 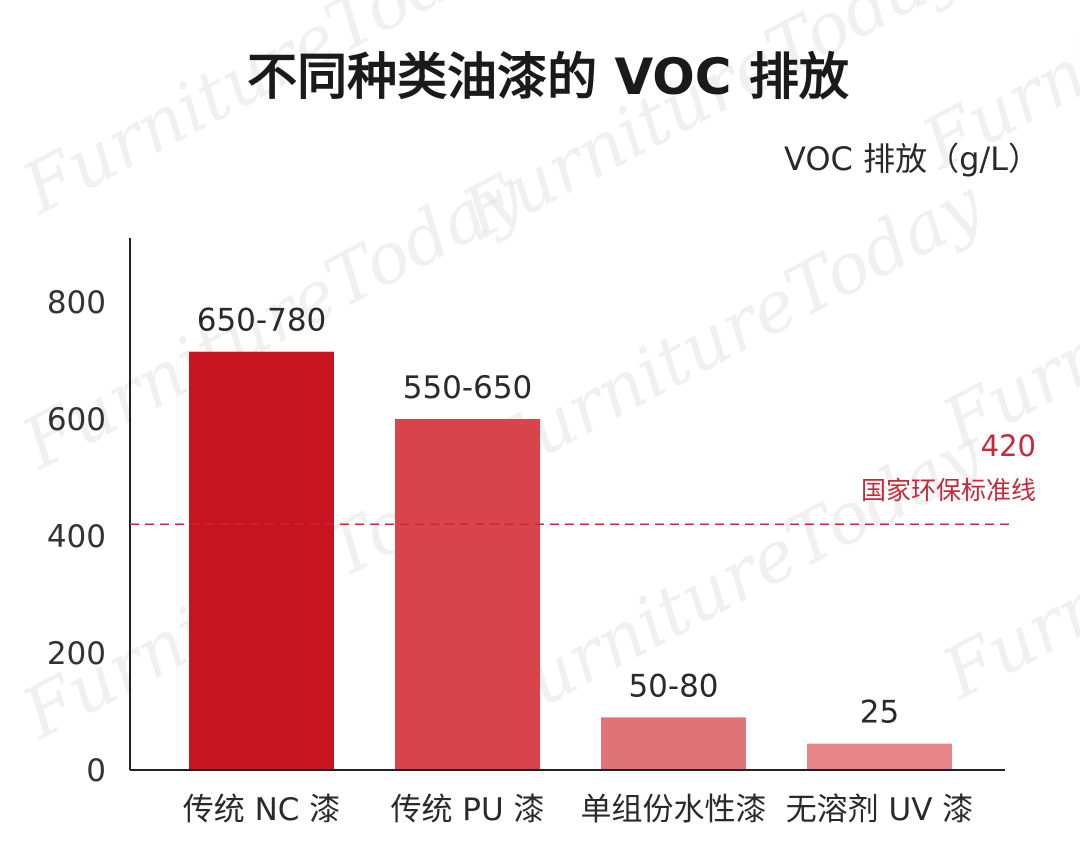 I want to click on y-tick-label: 400, so click(x=76, y=537).